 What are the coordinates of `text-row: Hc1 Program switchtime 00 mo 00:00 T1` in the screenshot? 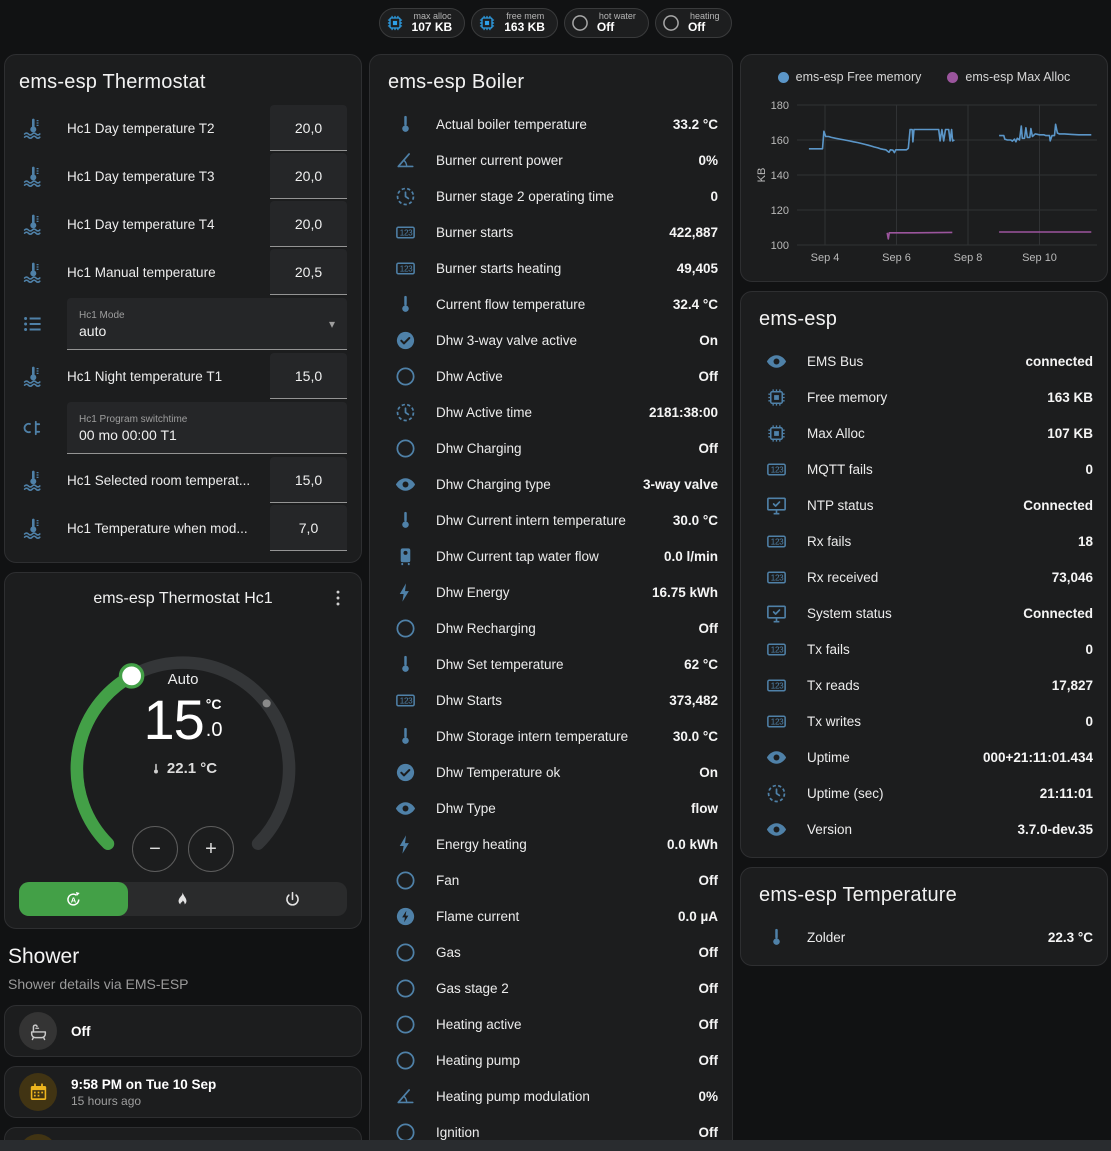 It's located at (183, 428).